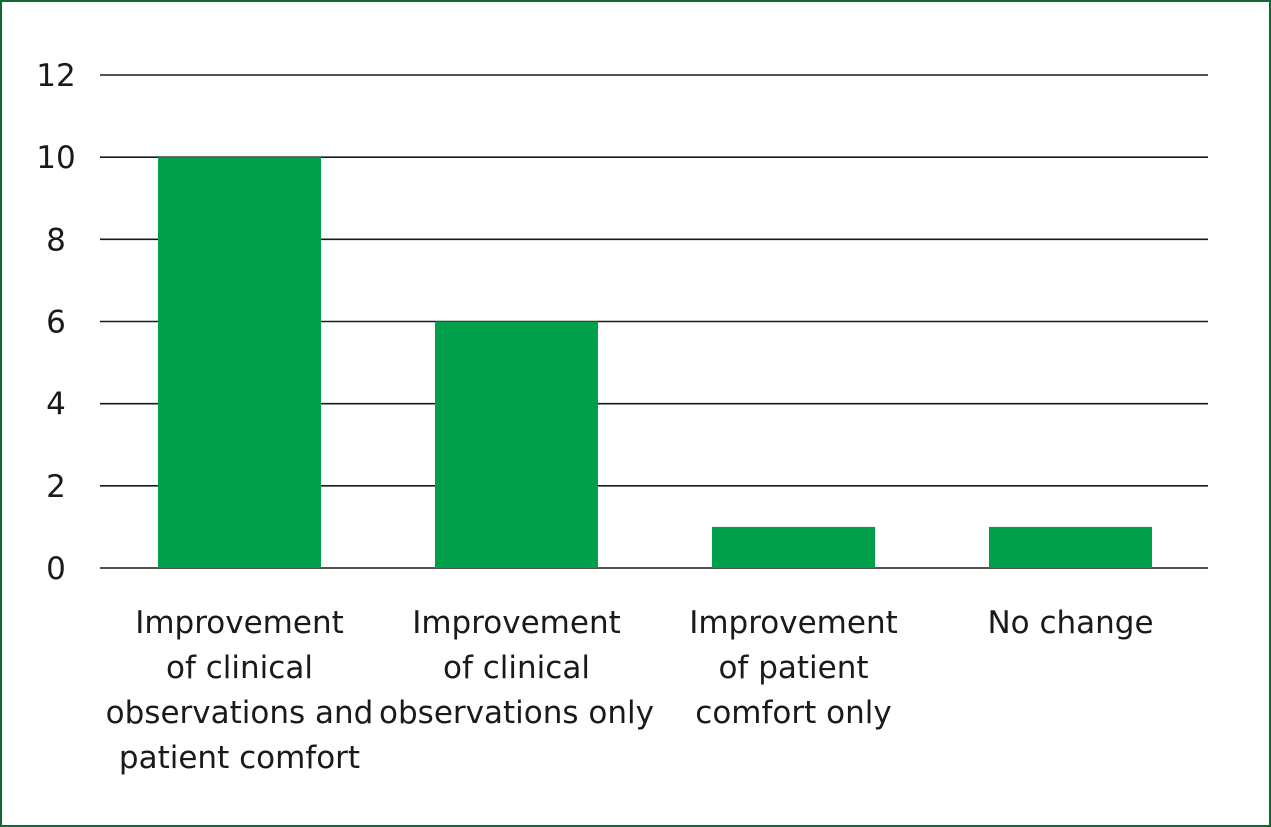 This screenshot has height=827, width=1271. I want to click on x-category-label: observations only, so click(516, 713).